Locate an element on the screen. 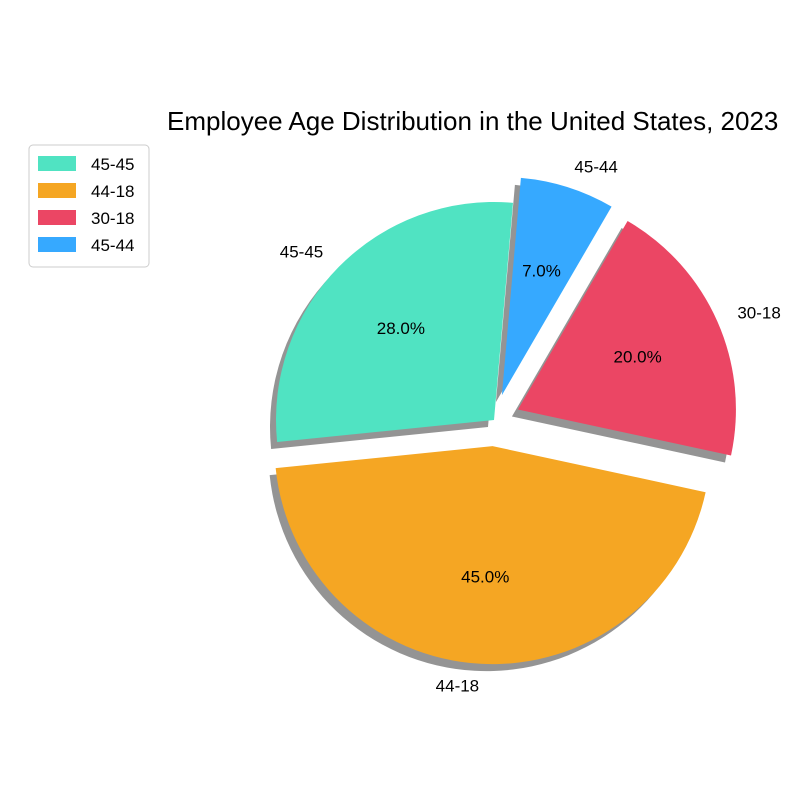 The width and height of the screenshot is (800, 800). legend-frame is located at coordinates (89, 206).